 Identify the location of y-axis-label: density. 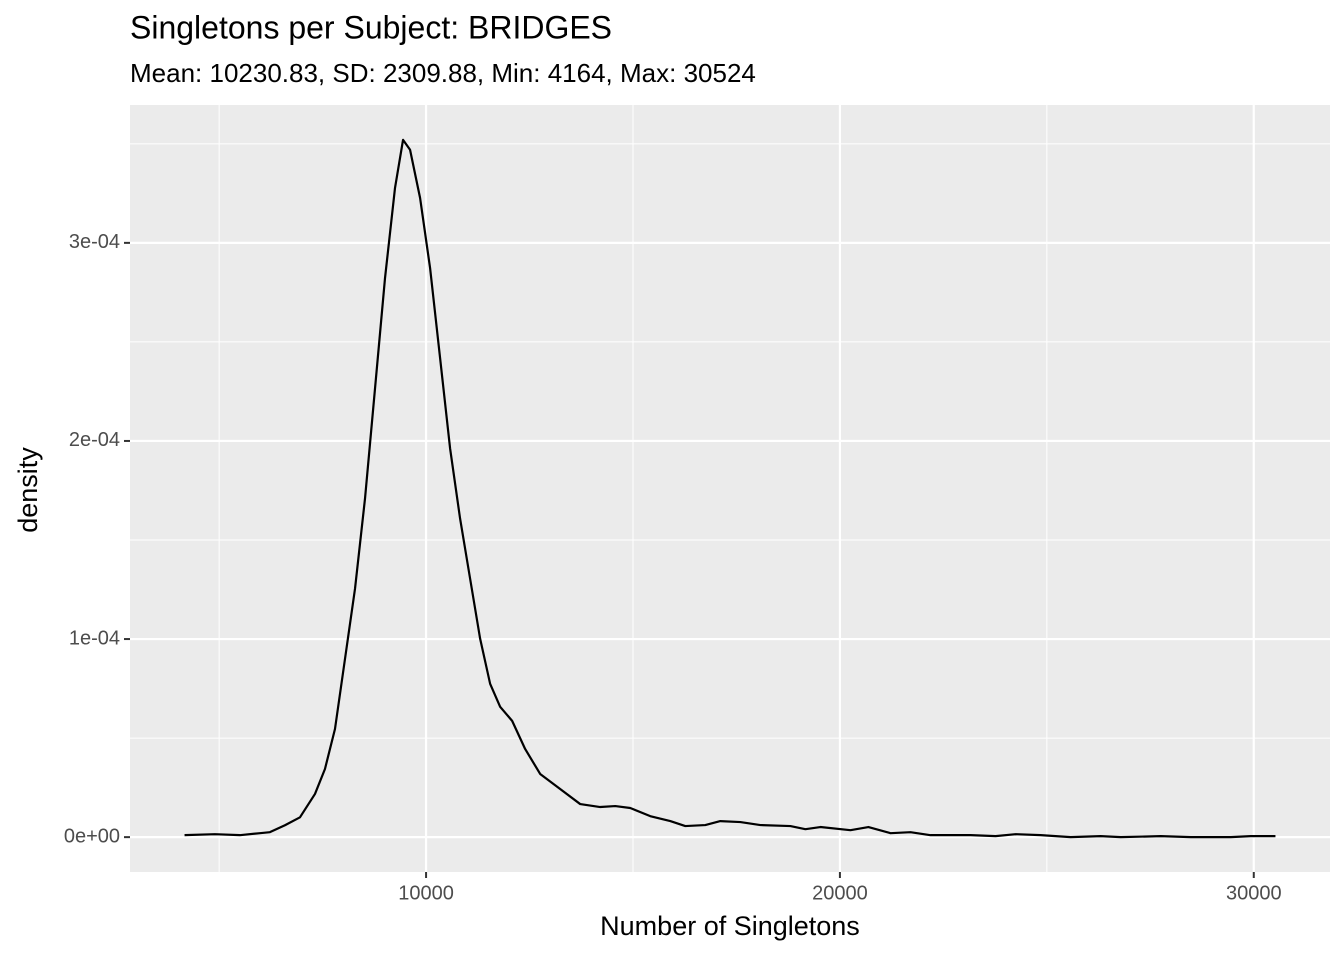
(28, 490).